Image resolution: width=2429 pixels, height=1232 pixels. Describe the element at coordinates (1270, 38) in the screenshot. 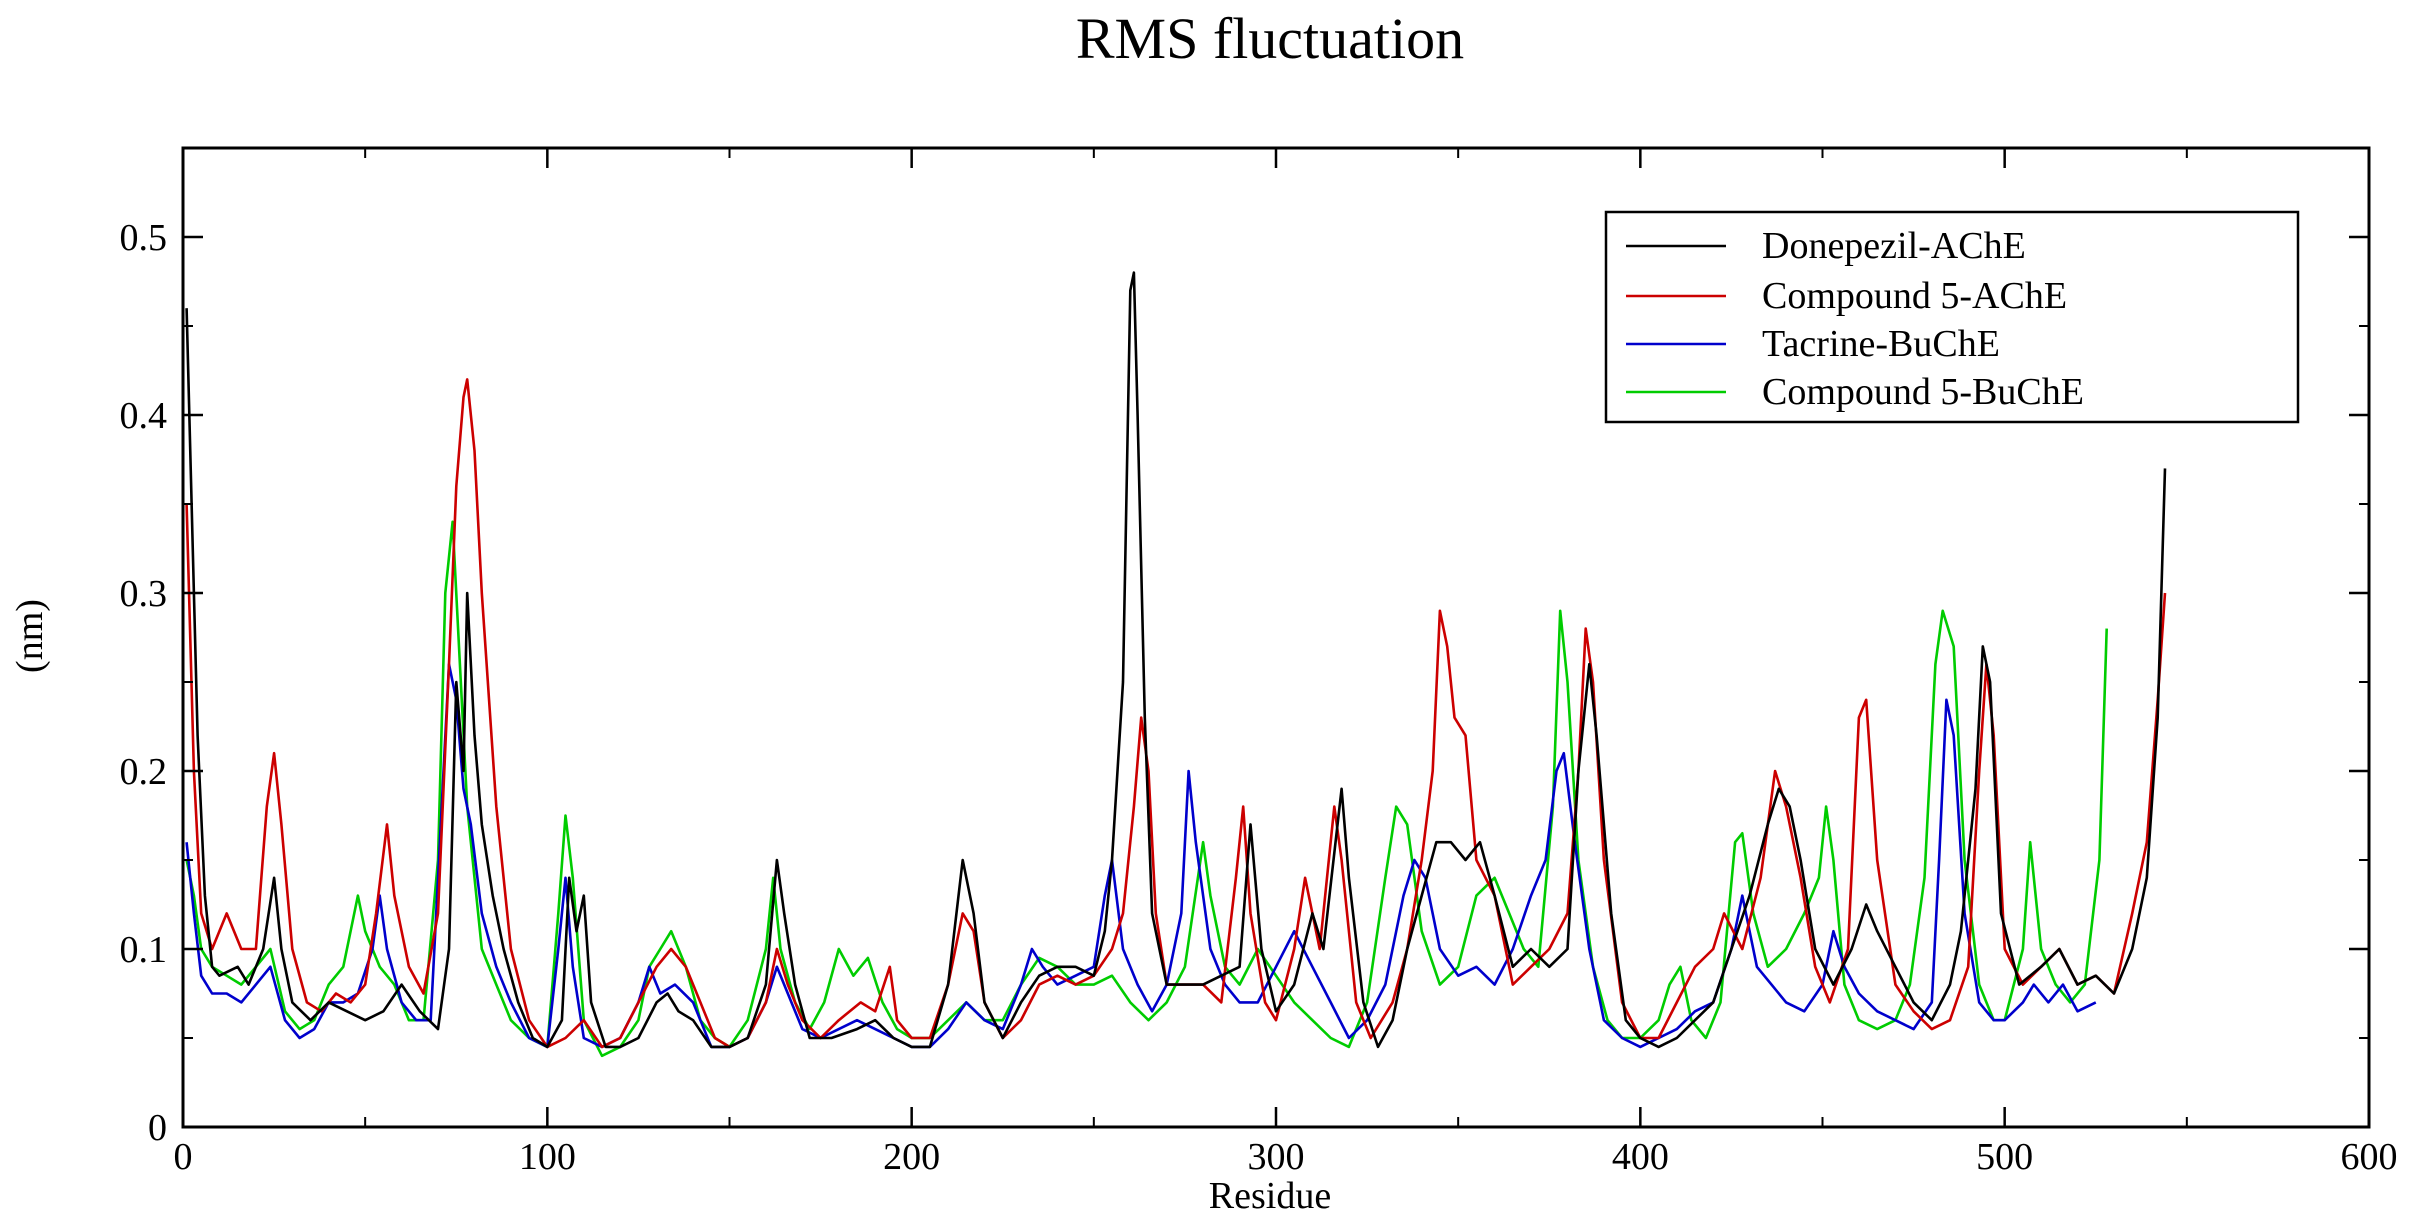

I see `chart-title: RMS fluctuation` at that location.